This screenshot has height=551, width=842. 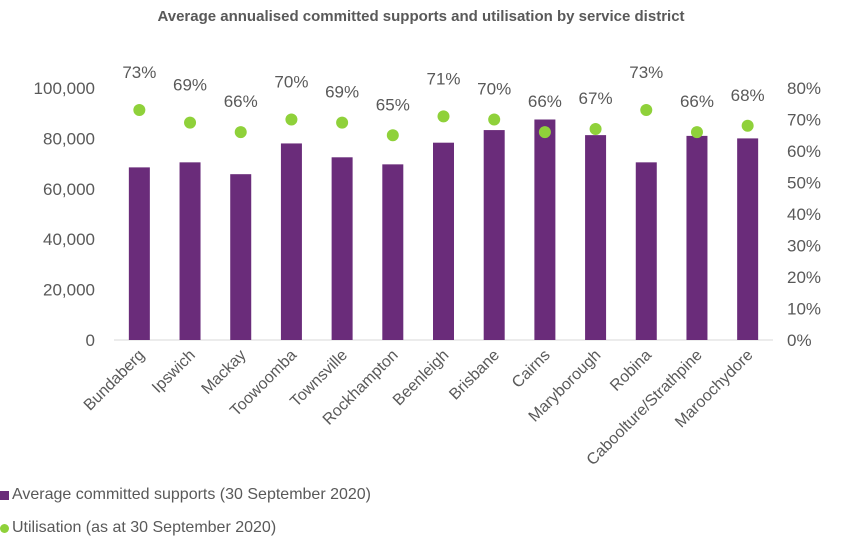 I want to click on legend-swatch-supports, so click(x=4, y=495).